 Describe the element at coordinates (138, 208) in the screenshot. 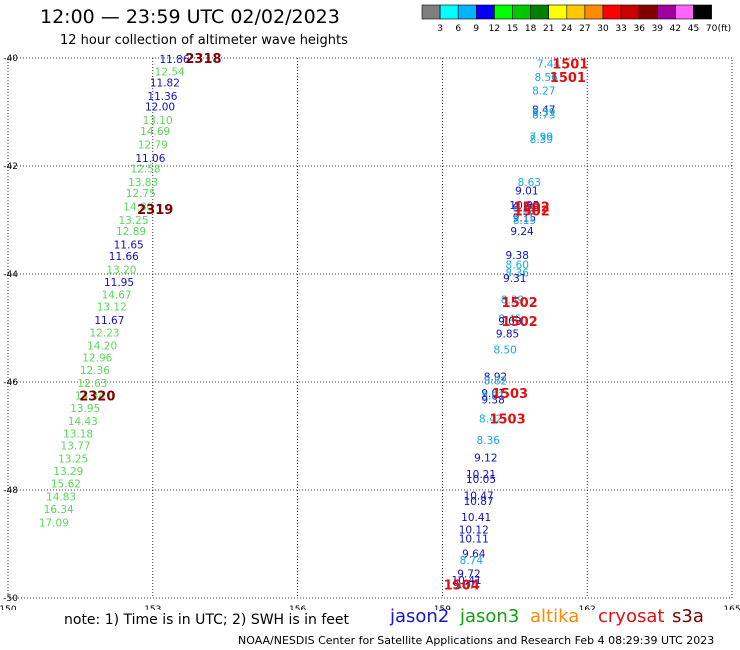

I see `wave-height-label: 14.80` at that location.